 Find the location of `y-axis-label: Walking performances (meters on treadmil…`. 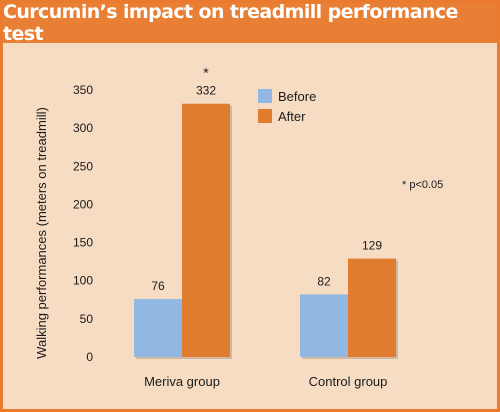

y-axis-label: Walking performances (meters on treadmil… is located at coordinates (41, 233).